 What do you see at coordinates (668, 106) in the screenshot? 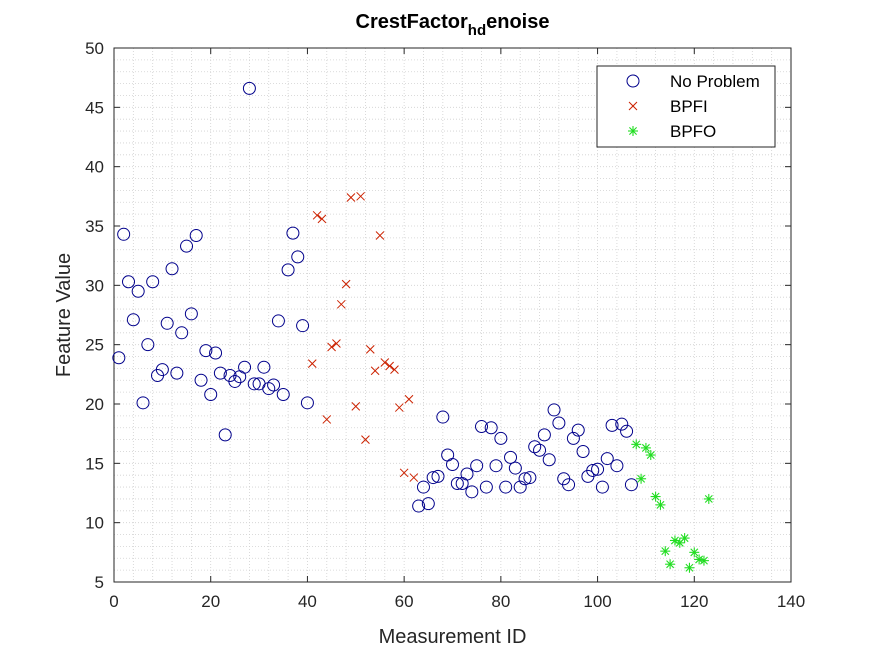
I see `legend-entry-bpfi: BPFI` at bounding box center [668, 106].